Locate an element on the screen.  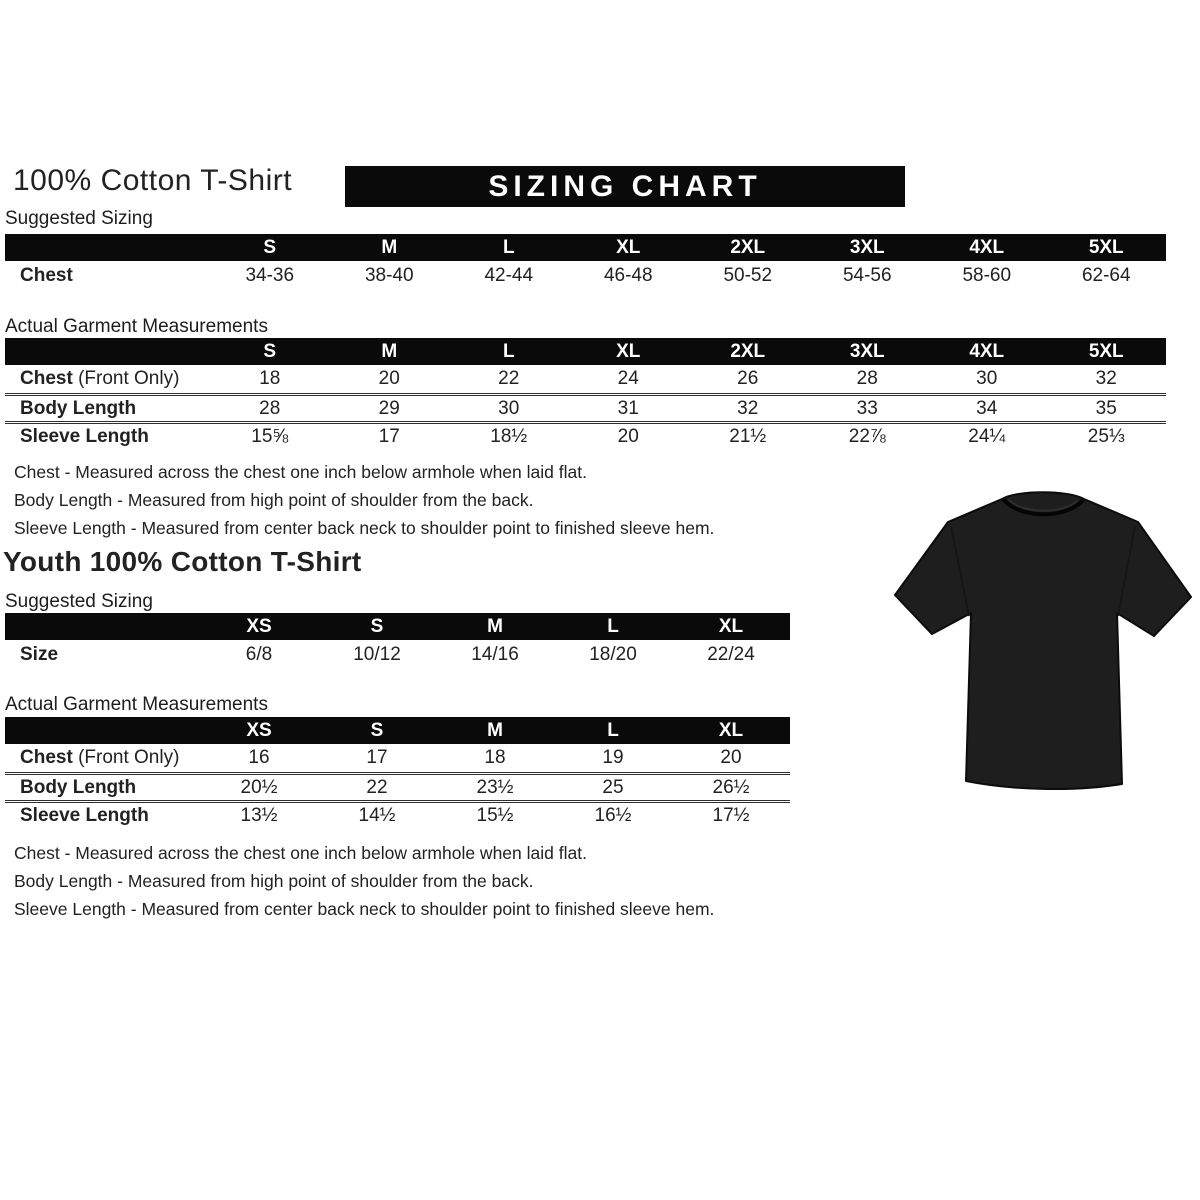
value-cell: 15½ is located at coordinates (495, 815).